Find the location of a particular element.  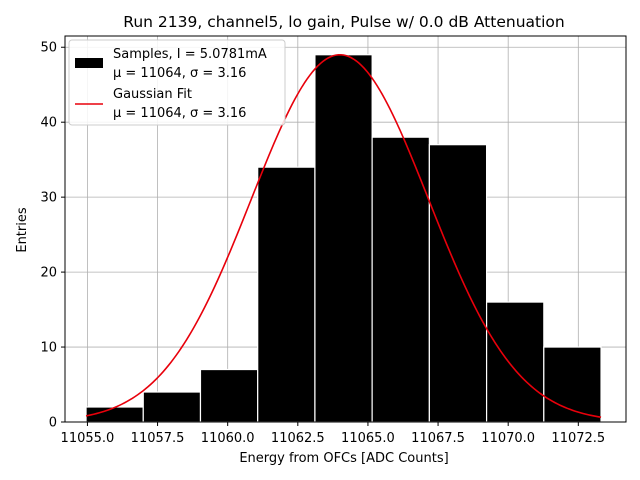

x-tick-label: 11055.0 is located at coordinates (88, 438).